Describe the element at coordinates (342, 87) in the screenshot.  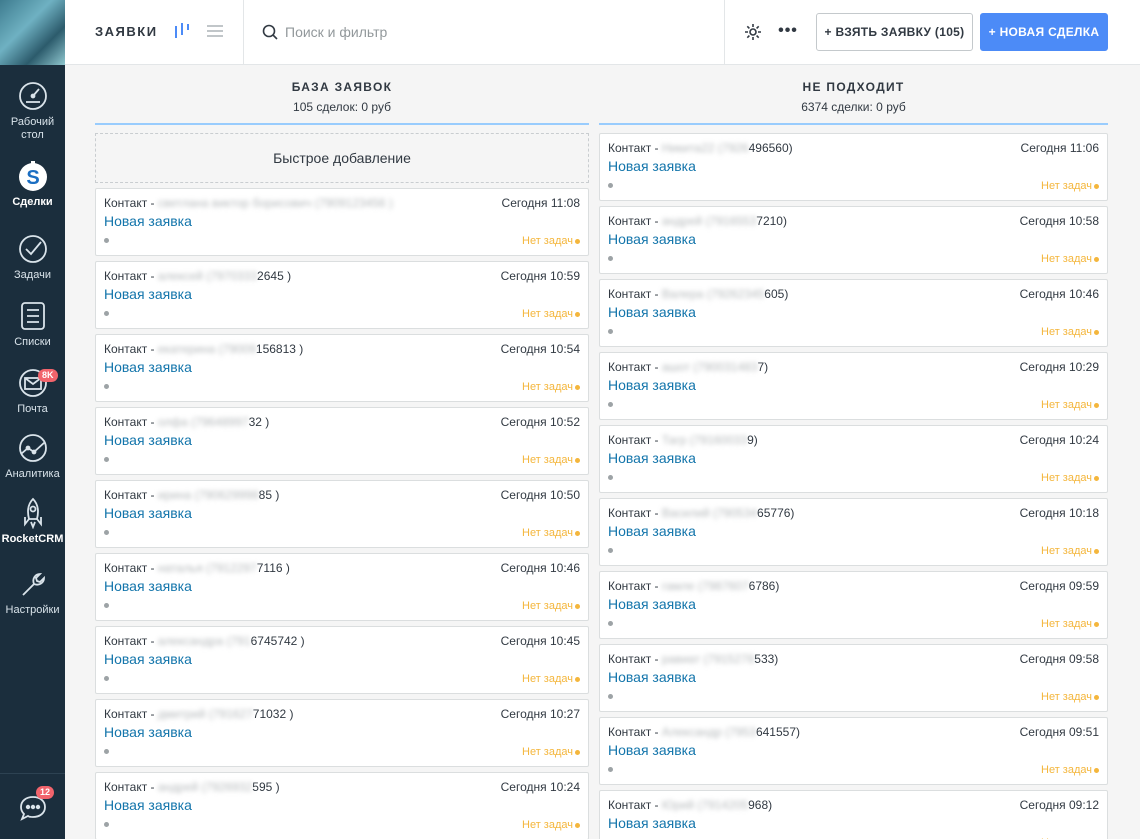
I see `column-title: БАЗА ЗАЯВОК` at that location.